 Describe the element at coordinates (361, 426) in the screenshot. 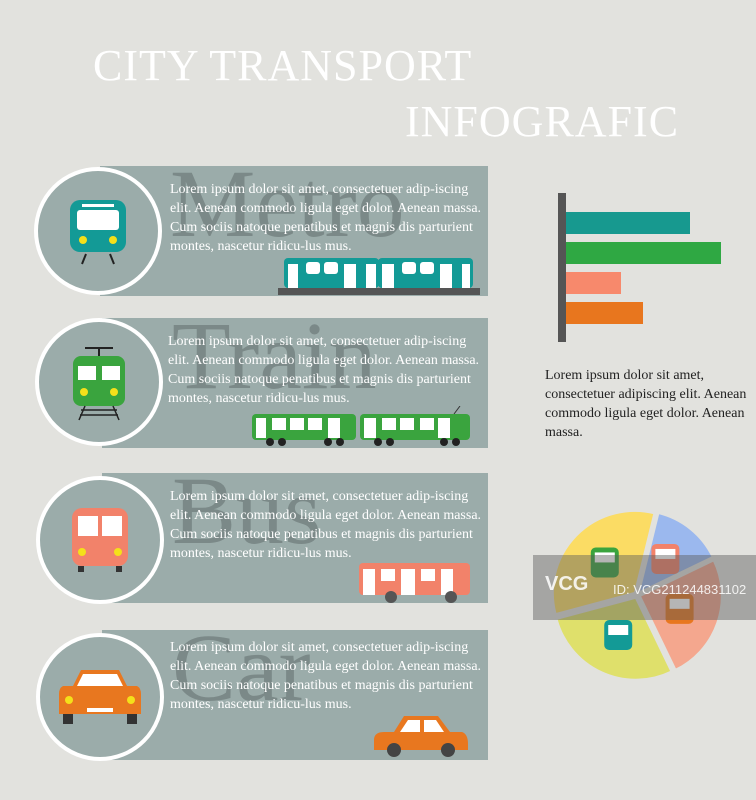

I see `train-vehicle-icon` at that location.